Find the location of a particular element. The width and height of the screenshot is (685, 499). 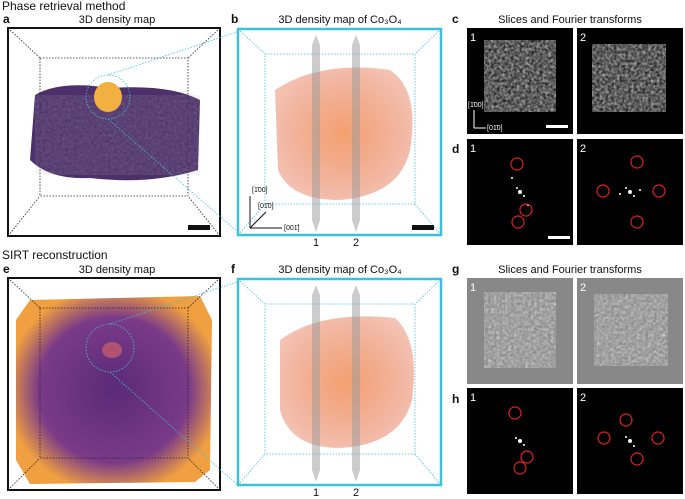

panel-d is located at coordinates (575, 192).